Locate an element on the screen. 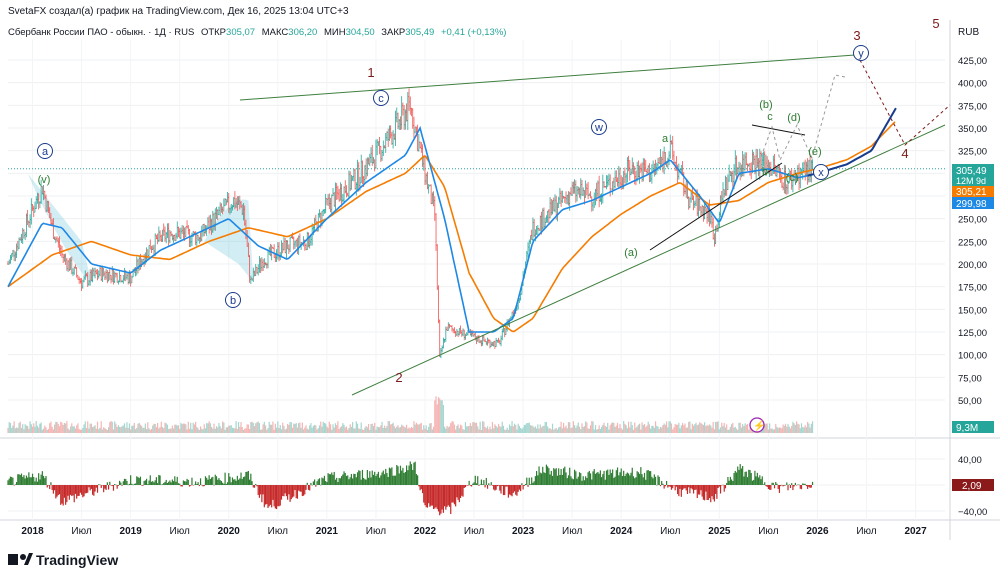 Image resolution: width=1000 pixels, height=581 pixels. x-tick-label: Июл is located at coordinates (866, 531).